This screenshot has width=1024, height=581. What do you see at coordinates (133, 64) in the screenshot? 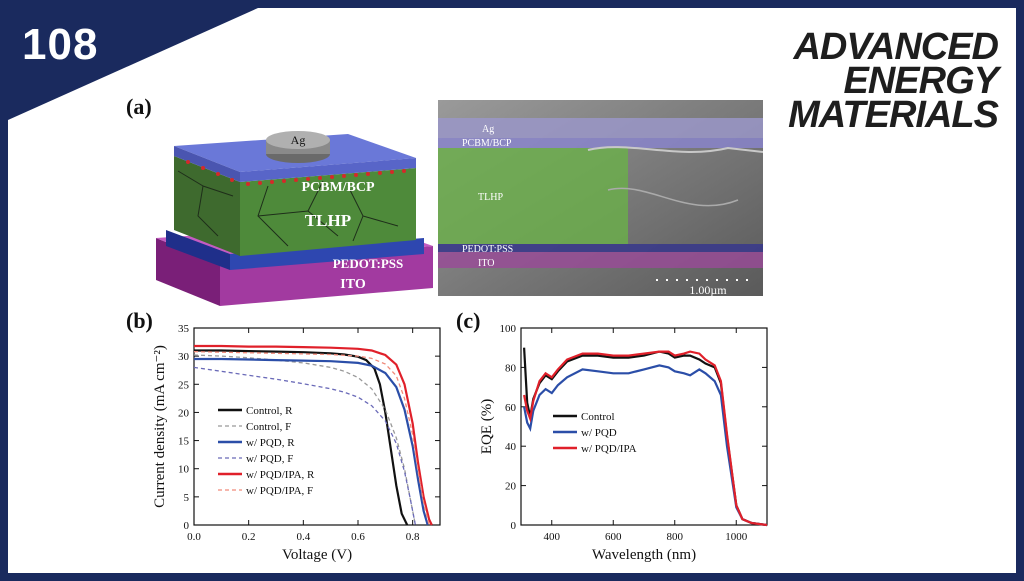
I see `corner-banner` at bounding box center [133, 64].